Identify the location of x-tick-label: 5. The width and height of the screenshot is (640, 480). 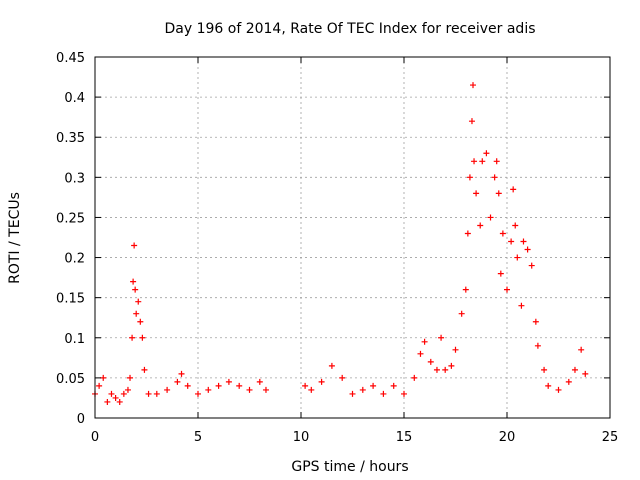
(198, 437).